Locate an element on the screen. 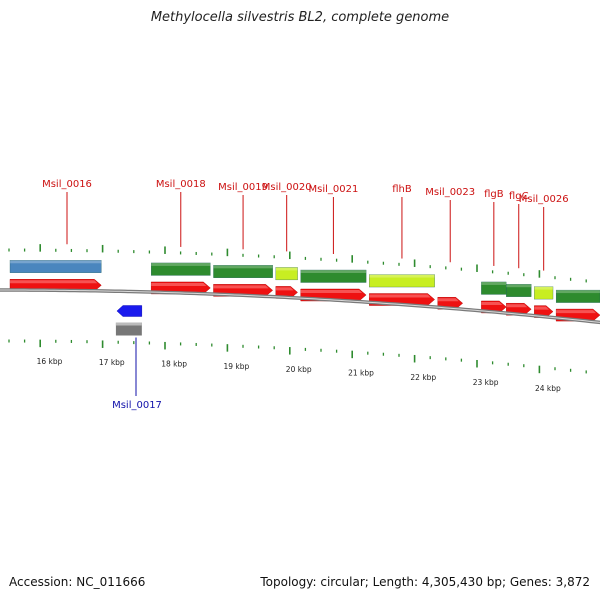 This screenshot has height=600, width=600. gene-label: Msil_0017 is located at coordinates (137, 405).